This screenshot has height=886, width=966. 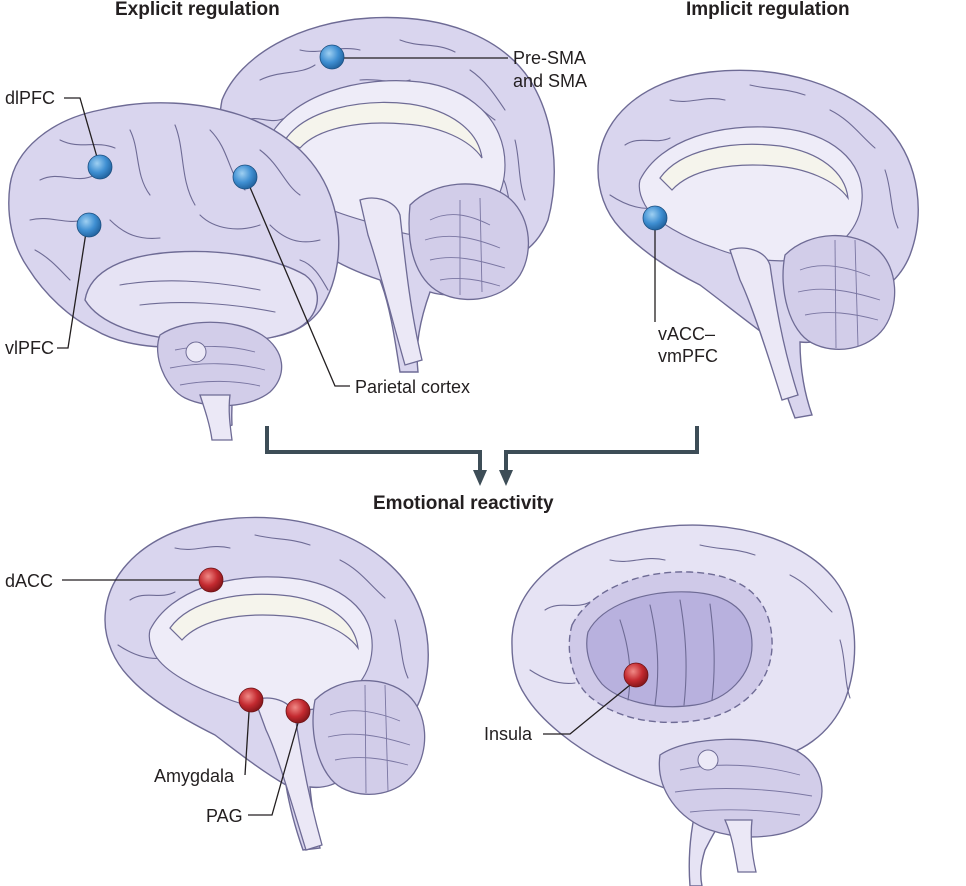 What do you see at coordinates (89, 225) in the screenshot?
I see `vlpfc-marker` at bounding box center [89, 225].